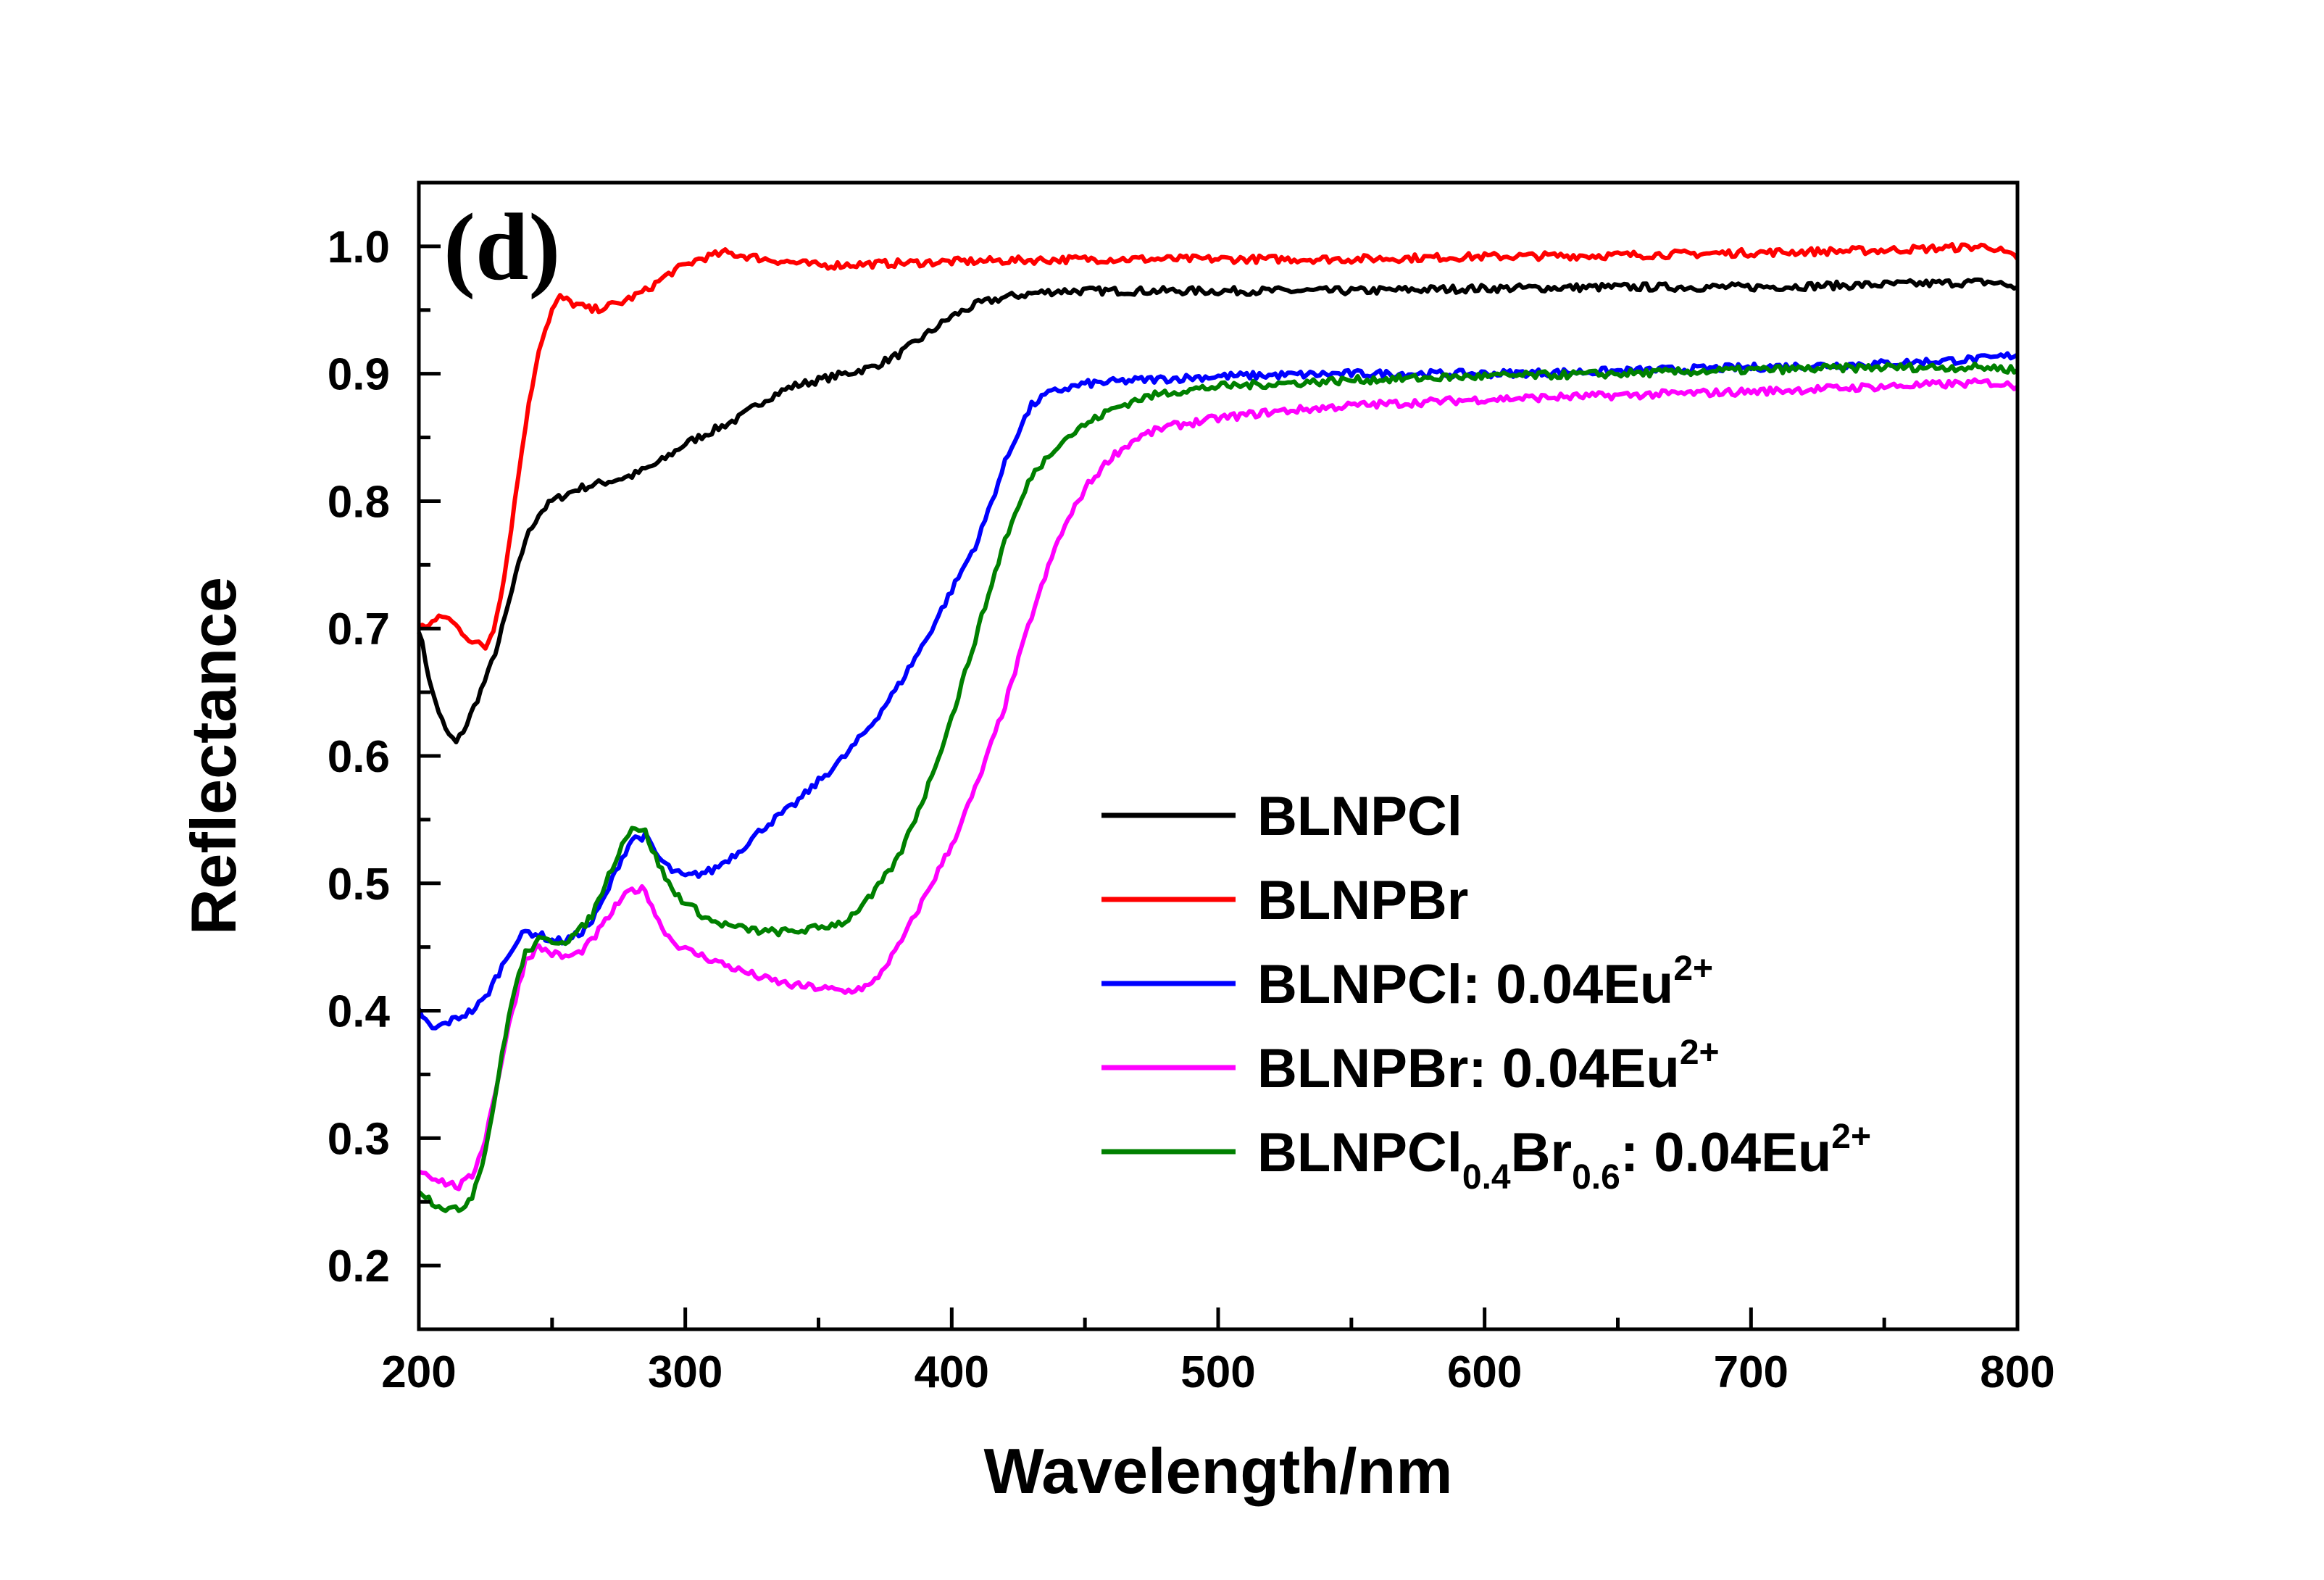 Image resolution: width=2324 pixels, height=1580 pixels. What do you see at coordinates (952, 1372) in the screenshot?
I see `x-tick-label: 400` at bounding box center [952, 1372].